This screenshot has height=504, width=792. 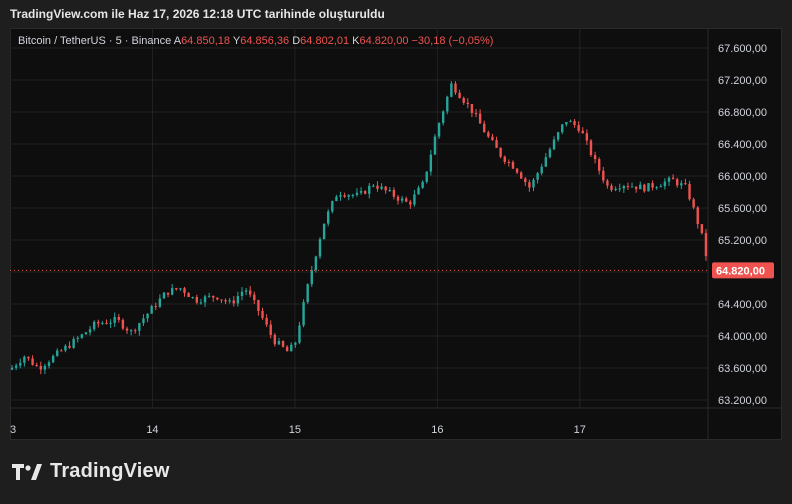 What do you see at coordinates (743, 270) in the screenshot?
I see `current-price-tag` at bounding box center [743, 270].